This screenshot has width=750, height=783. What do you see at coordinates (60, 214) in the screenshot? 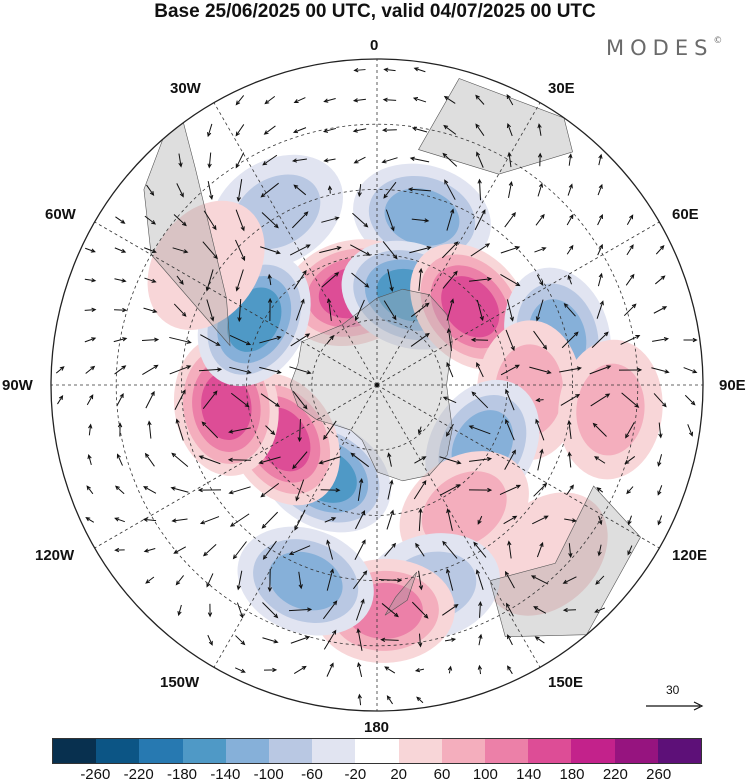
I see `lon-label-60w: 60W` at bounding box center [60, 214].